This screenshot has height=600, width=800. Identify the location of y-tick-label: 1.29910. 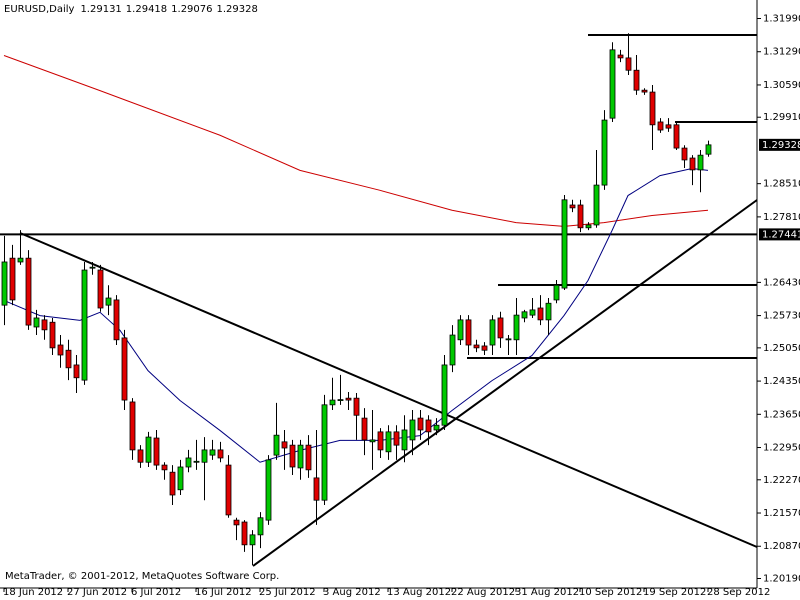
(781, 117).